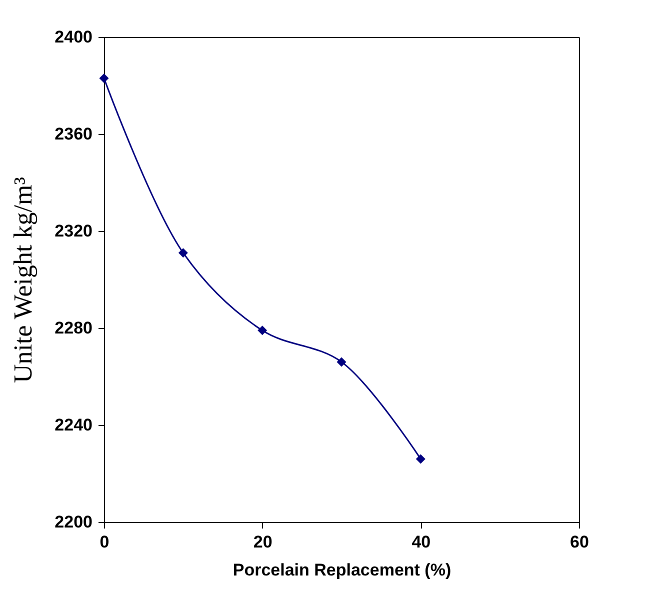 The image size is (657, 605). What do you see at coordinates (23, 279) in the screenshot?
I see `y-axis-title: Unite Weight kg/m³` at bounding box center [23, 279].